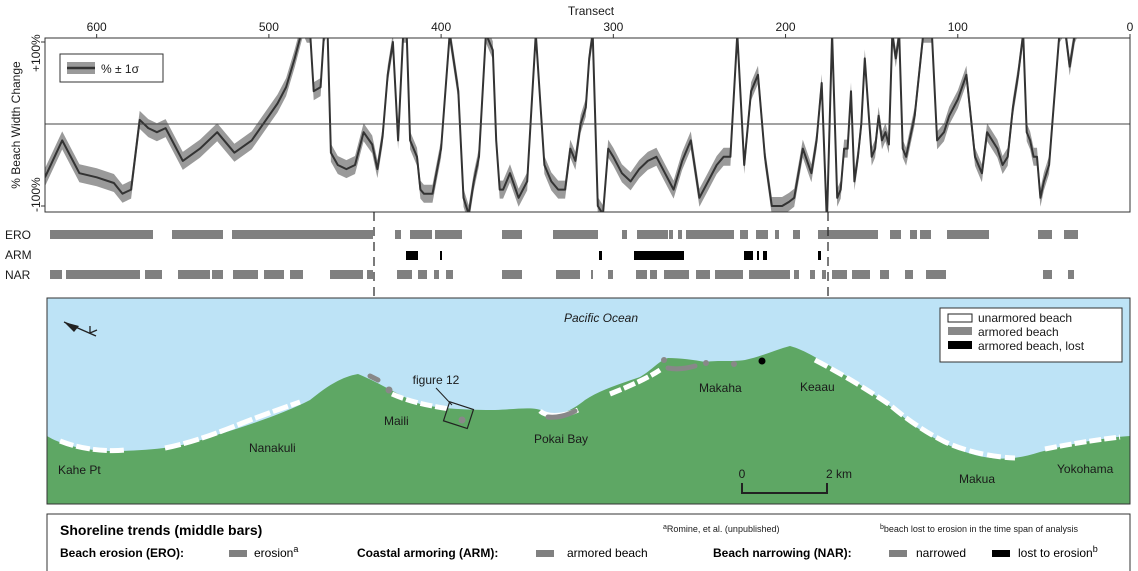  I want to click on x-ticks: 600 500 400 300 200 100 0, so click(610, 29).